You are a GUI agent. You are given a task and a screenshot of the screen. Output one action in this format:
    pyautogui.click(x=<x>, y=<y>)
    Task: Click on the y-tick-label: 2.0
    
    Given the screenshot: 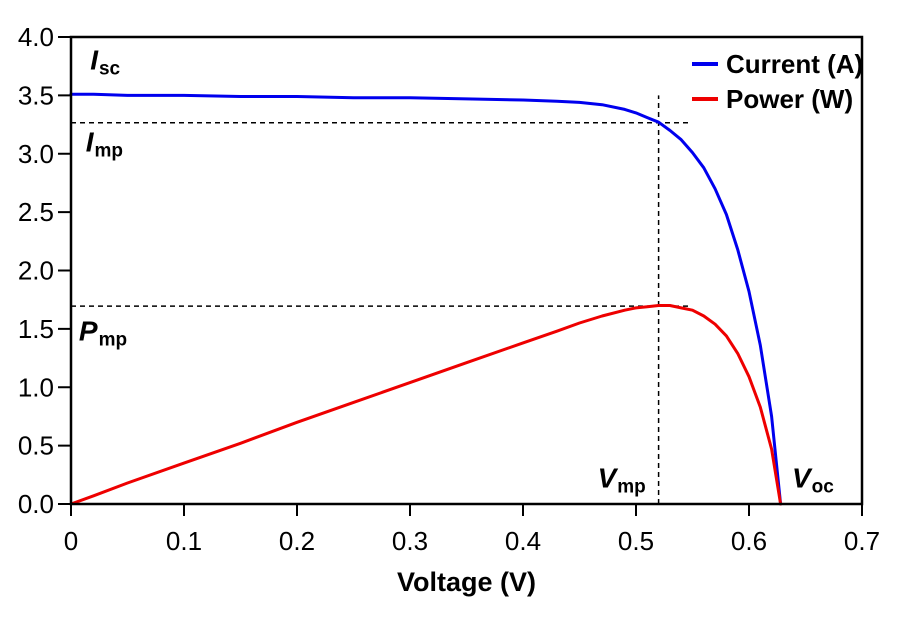 What is the action you would take?
    pyautogui.click(x=36, y=271)
    